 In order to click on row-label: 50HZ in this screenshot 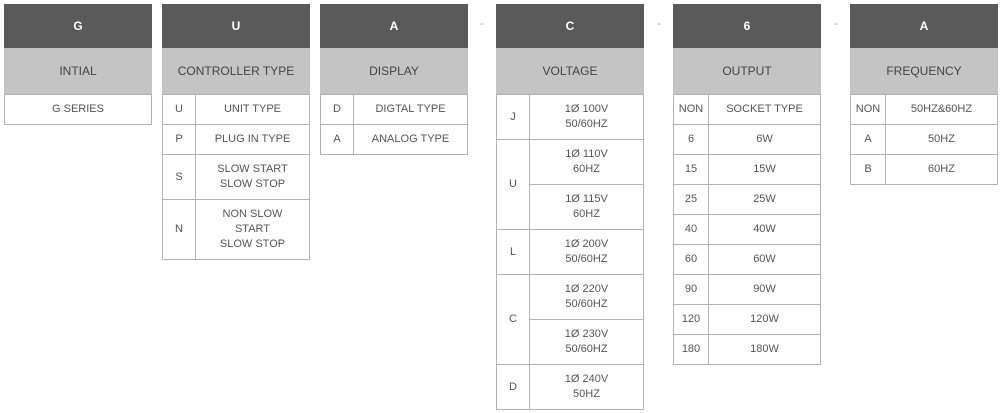, I will do `click(941, 139)`.